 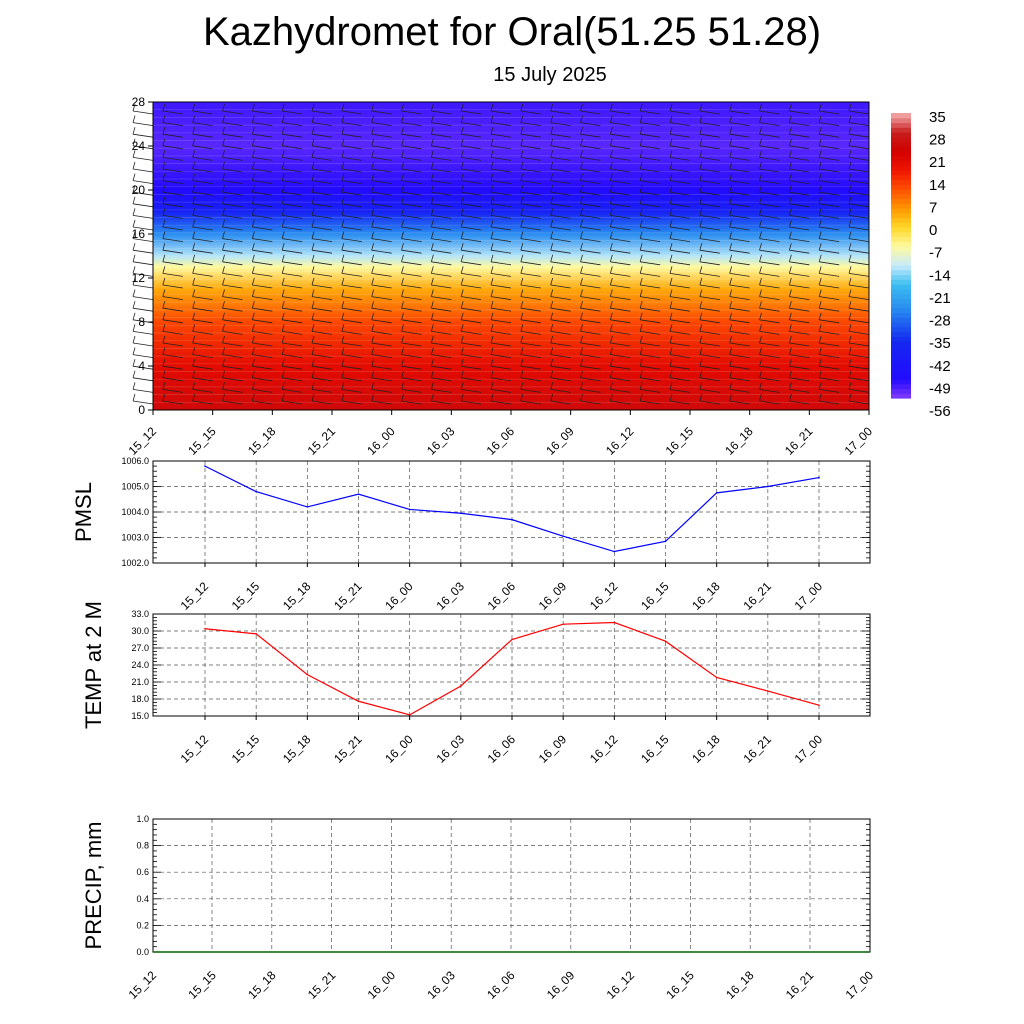 I want to click on y-tick-label: 33.0, so click(x=140, y=614).